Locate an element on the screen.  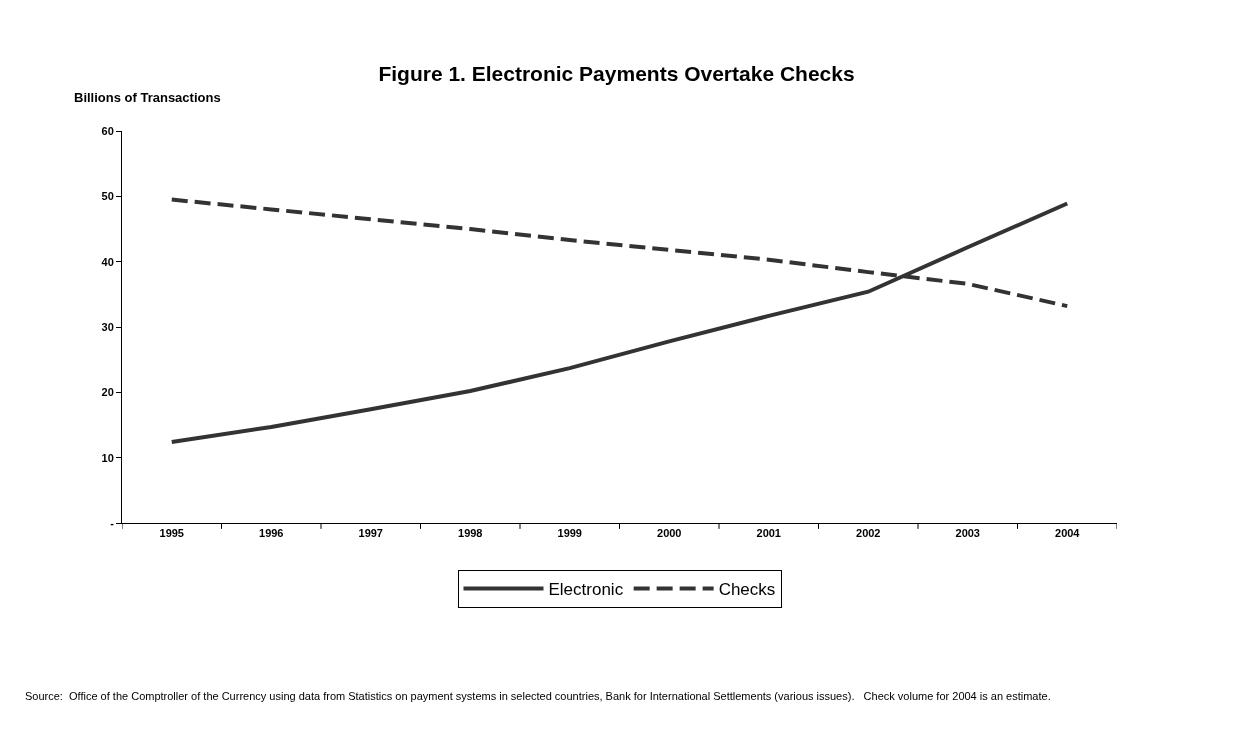
x-tick-label: 2000 is located at coordinates (669, 533).